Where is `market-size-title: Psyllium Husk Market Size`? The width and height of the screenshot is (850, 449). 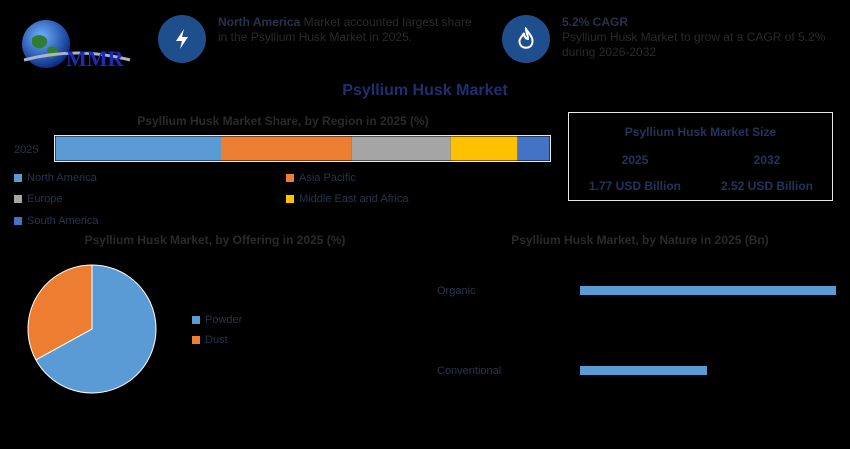
market-size-title: Psyllium Husk Market Size is located at coordinates (700, 132).